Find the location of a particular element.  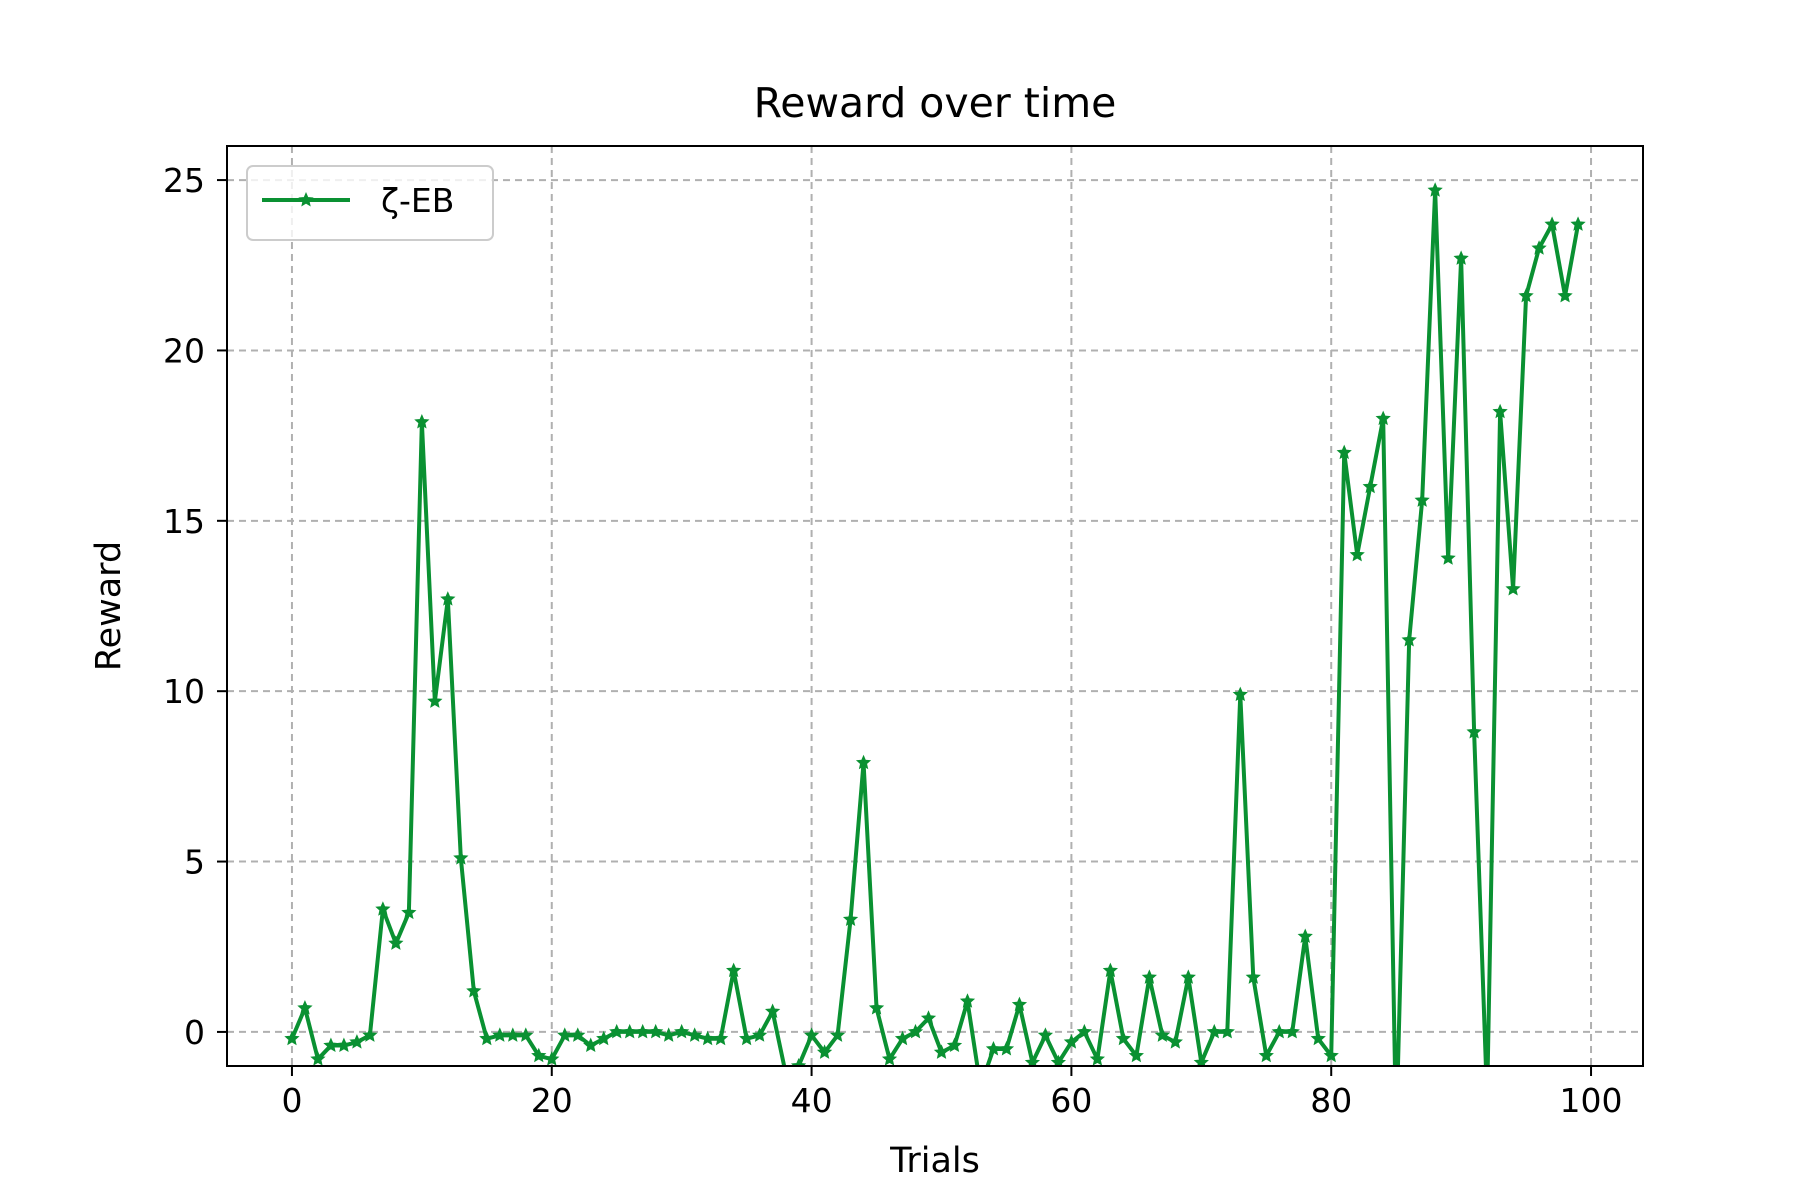

y-tick-label: 15 is located at coordinates (184, 521).